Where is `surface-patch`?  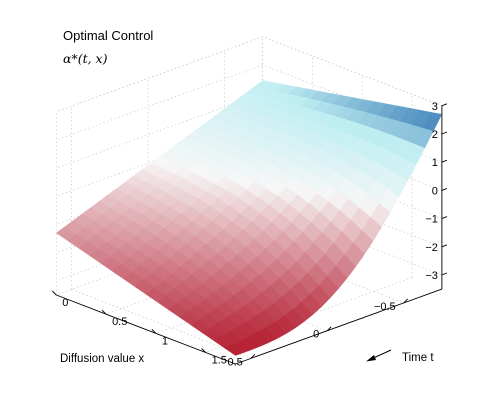
surface-patch is located at coordinates (234, 349).